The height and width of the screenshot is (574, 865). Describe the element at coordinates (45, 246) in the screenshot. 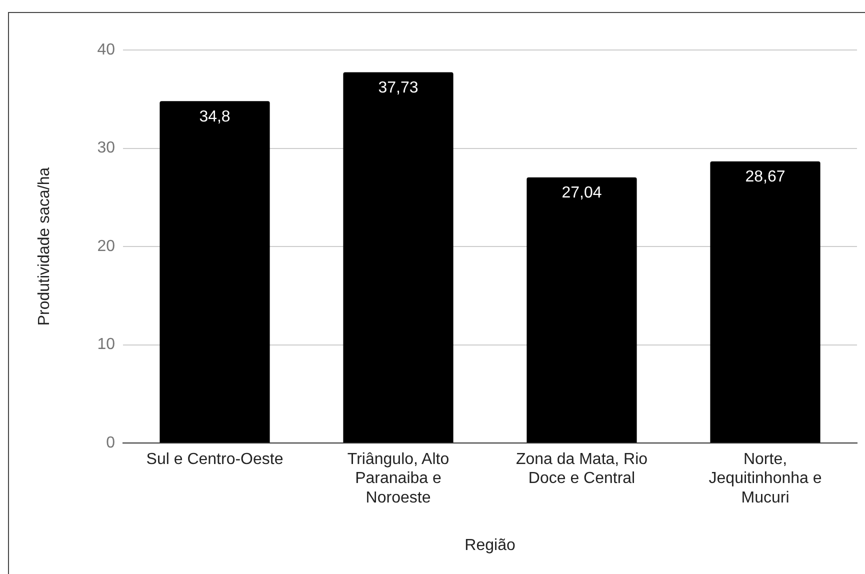

I see `y-axis-title: Produtividade saca/ha` at that location.